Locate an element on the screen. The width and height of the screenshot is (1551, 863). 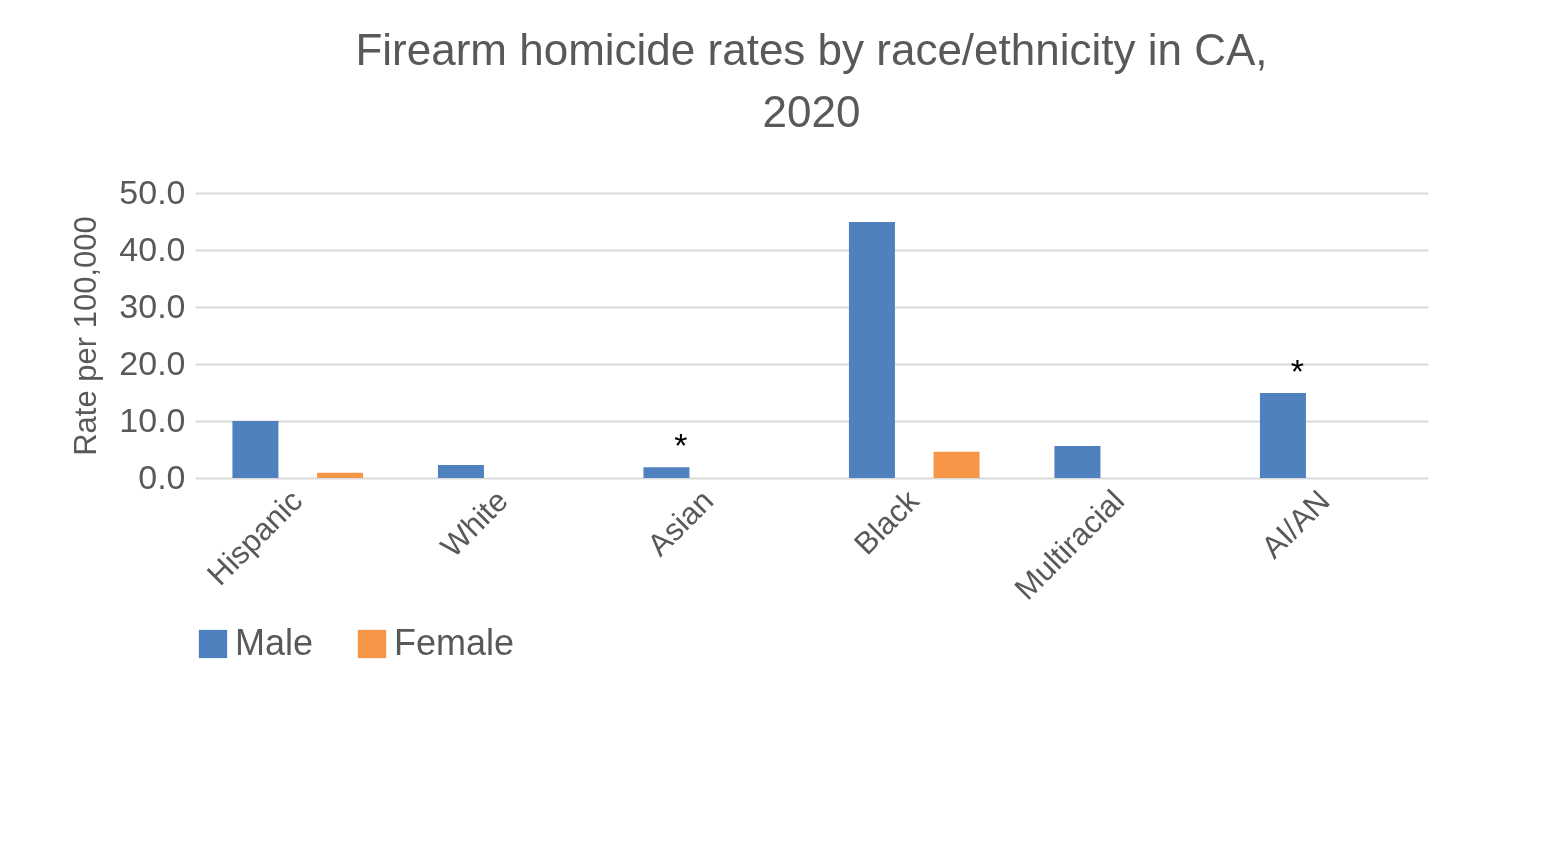
y-tick-label: 40.0 is located at coordinates (152, 248).